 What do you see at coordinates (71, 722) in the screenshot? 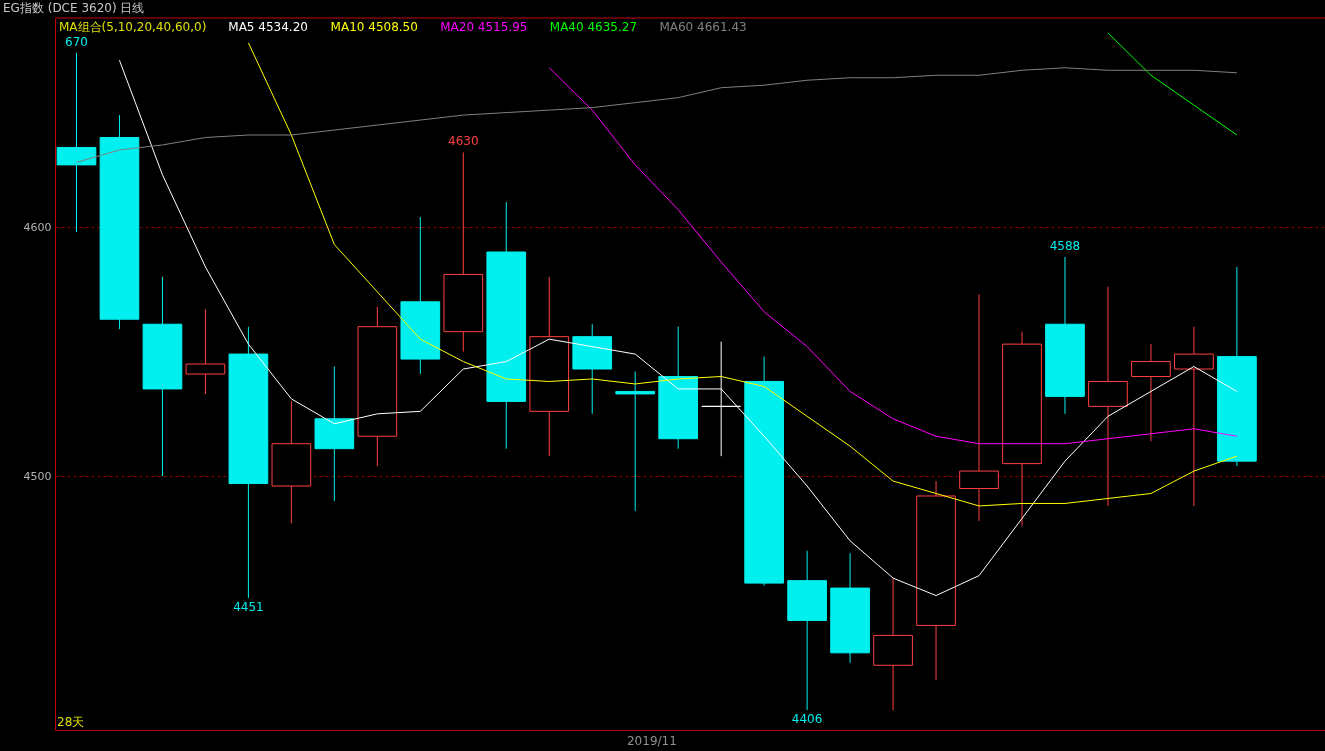
I see `annotation: 28天` at bounding box center [71, 722].